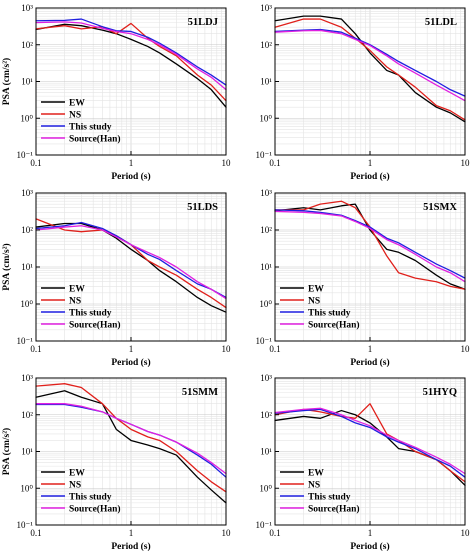 This screenshot has height=553, width=474. Describe the element at coordinates (440, 392) in the screenshot. I see `station-label: 51HYQ` at that location.